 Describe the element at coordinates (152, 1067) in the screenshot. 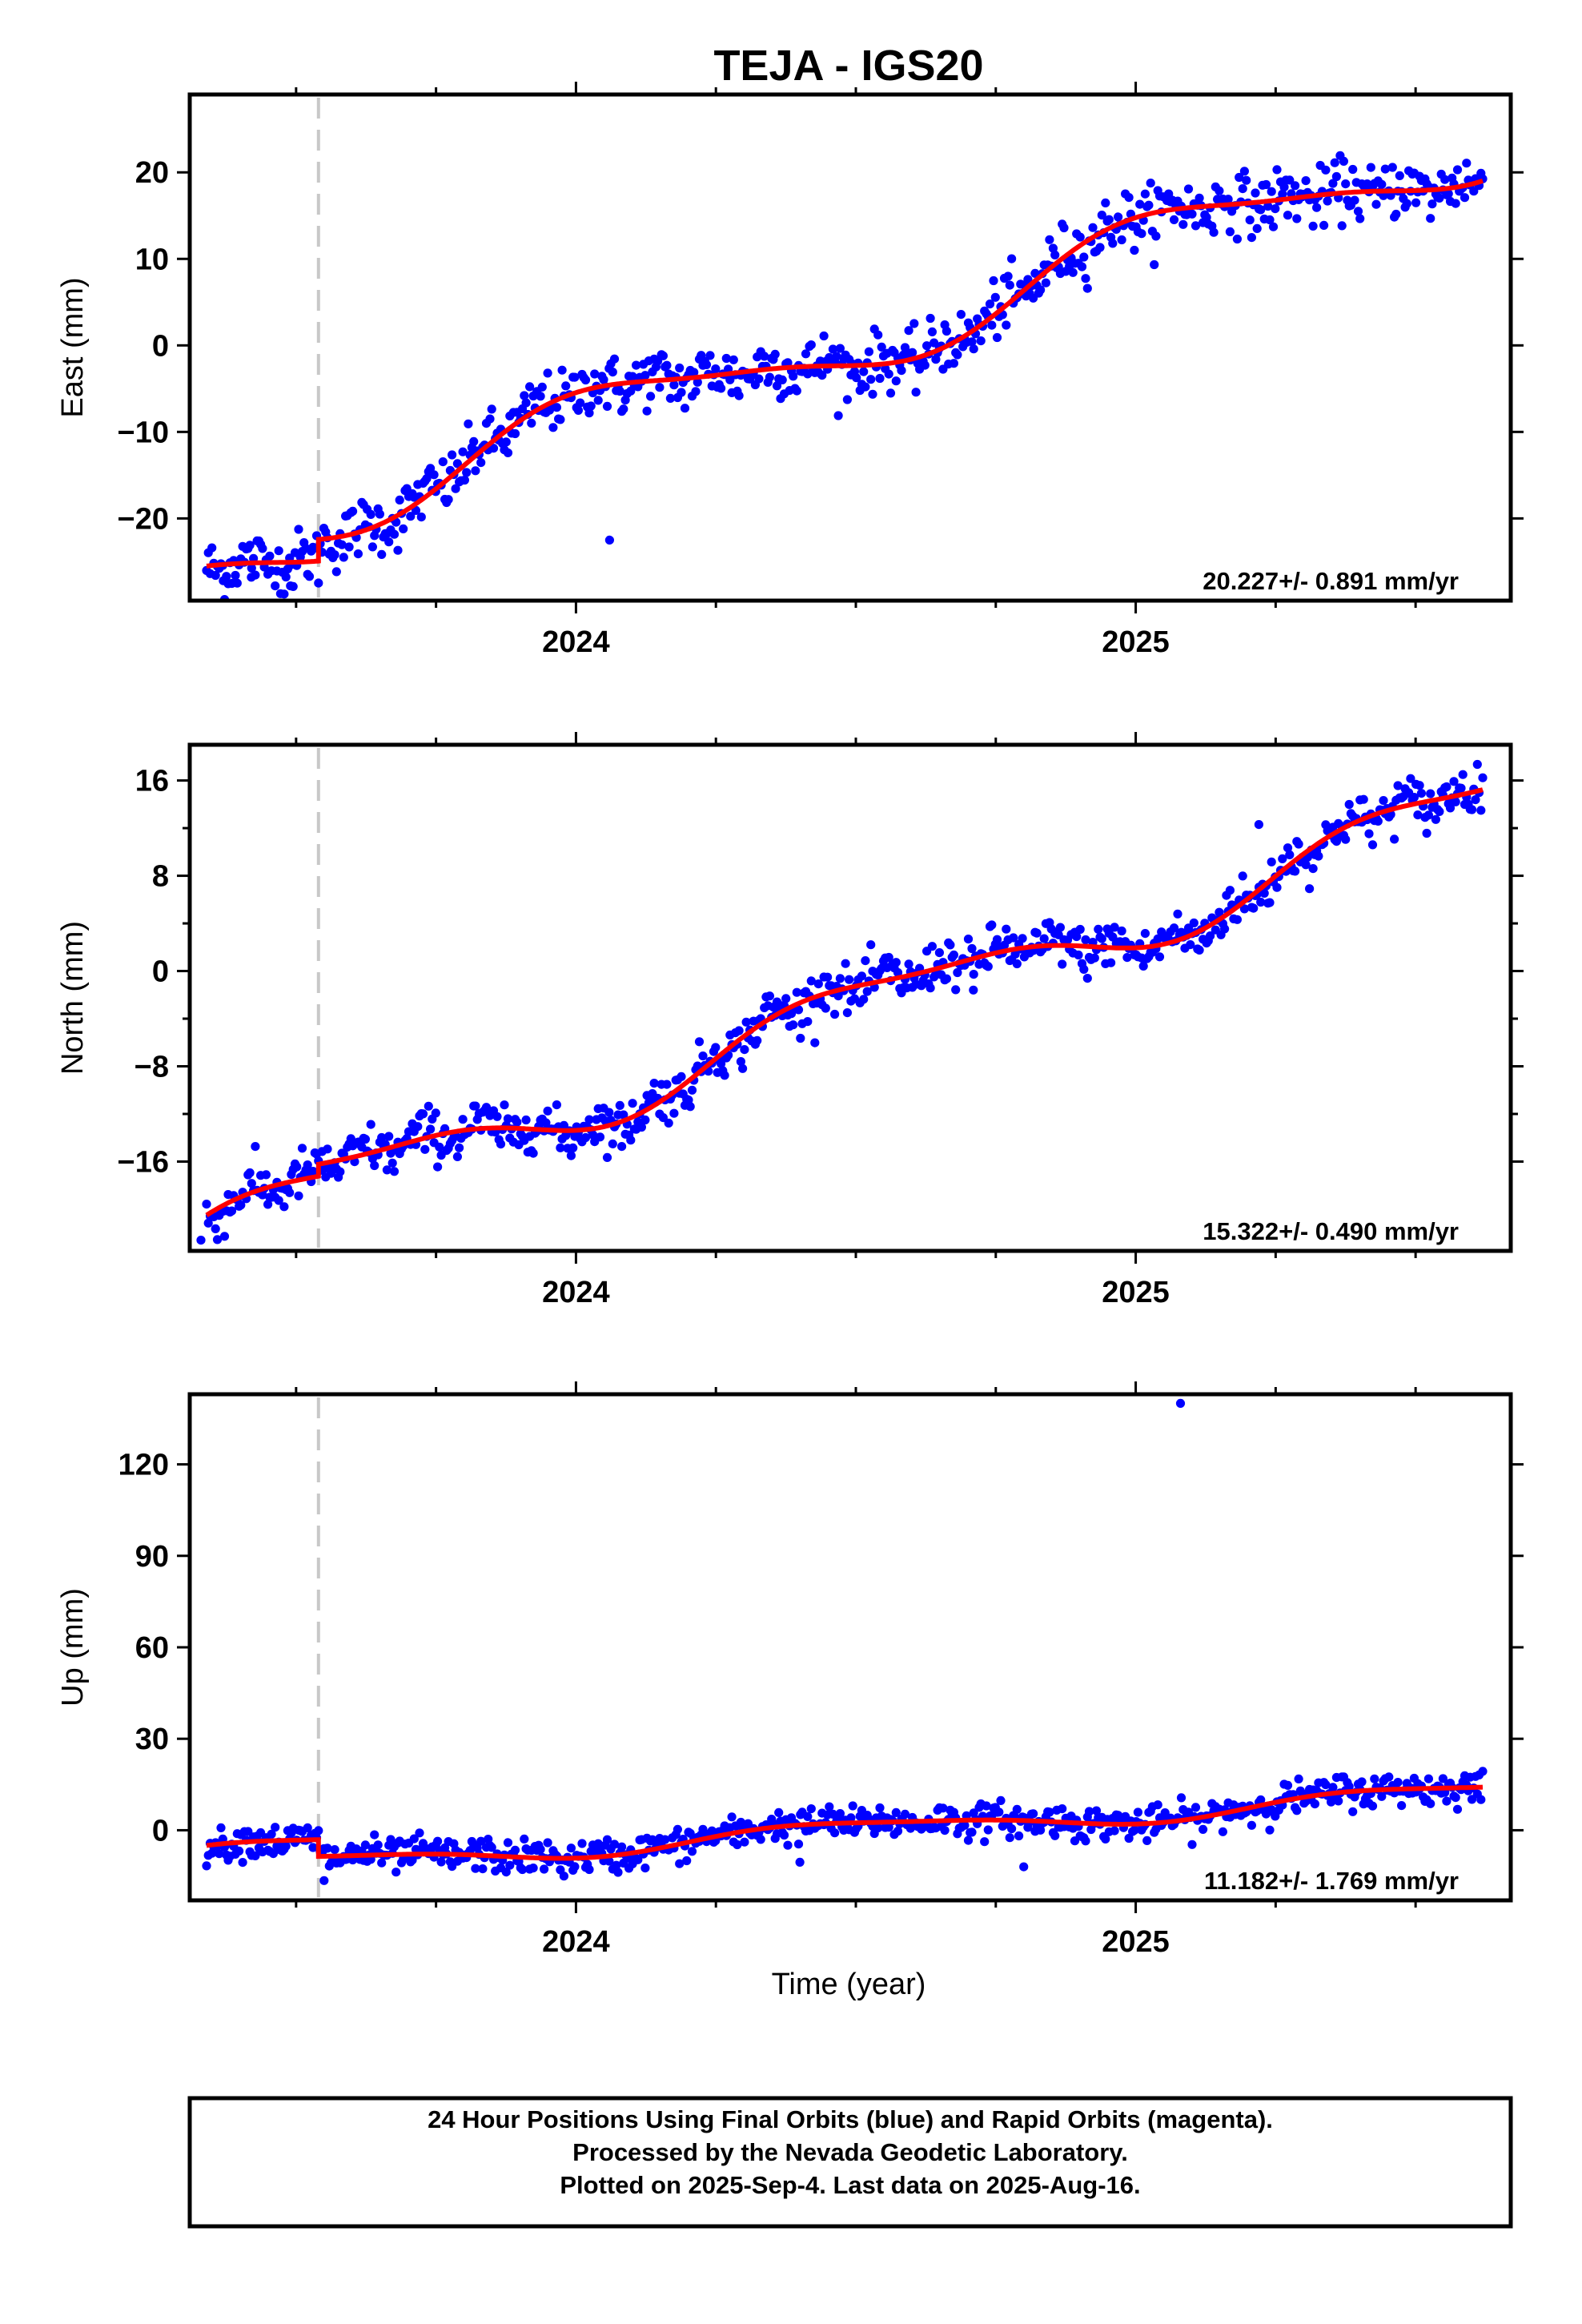

I see `y-tick-label: −8` at that location.